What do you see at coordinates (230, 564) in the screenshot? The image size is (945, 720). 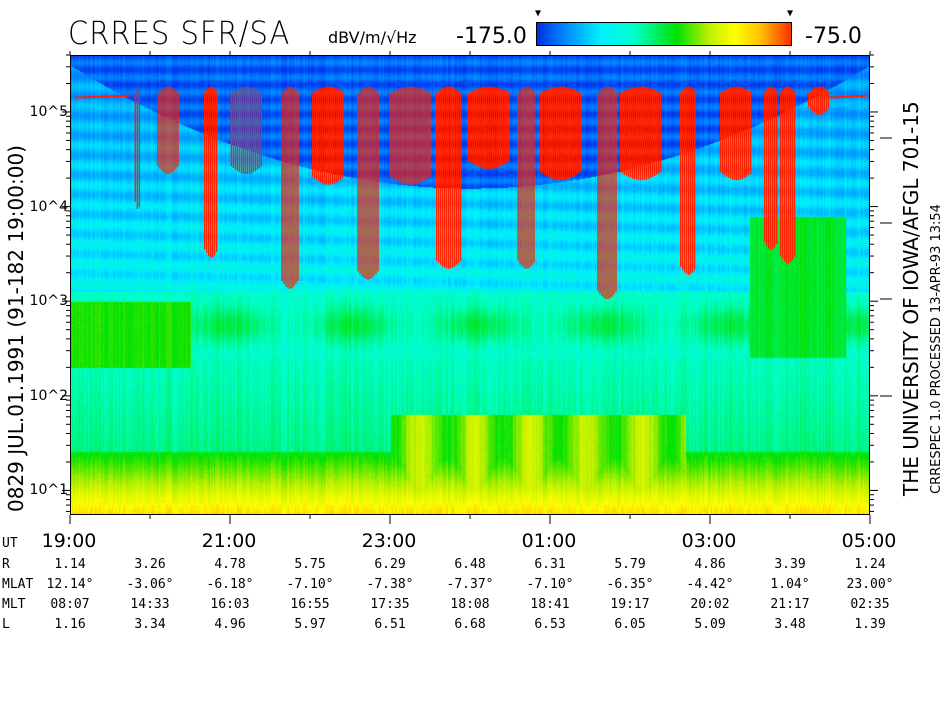 I see `ephemeris-cell: 4.78` at bounding box center [230, 564].